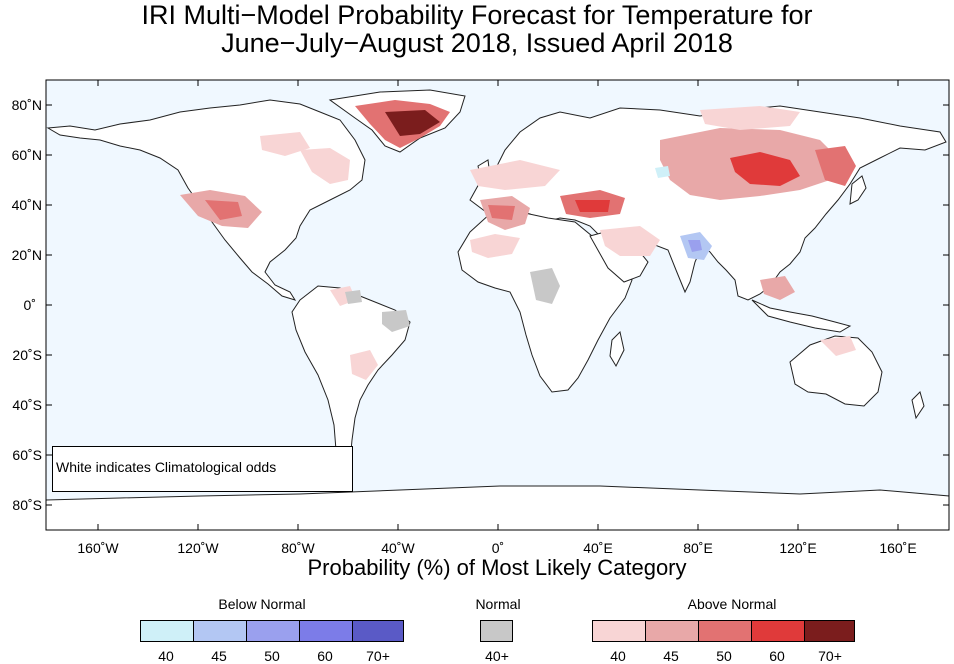  What do you see at coordinates (219, 656) in the screenshot?
I see `legend-below-tick: 45` at bounding box center [219, 656].